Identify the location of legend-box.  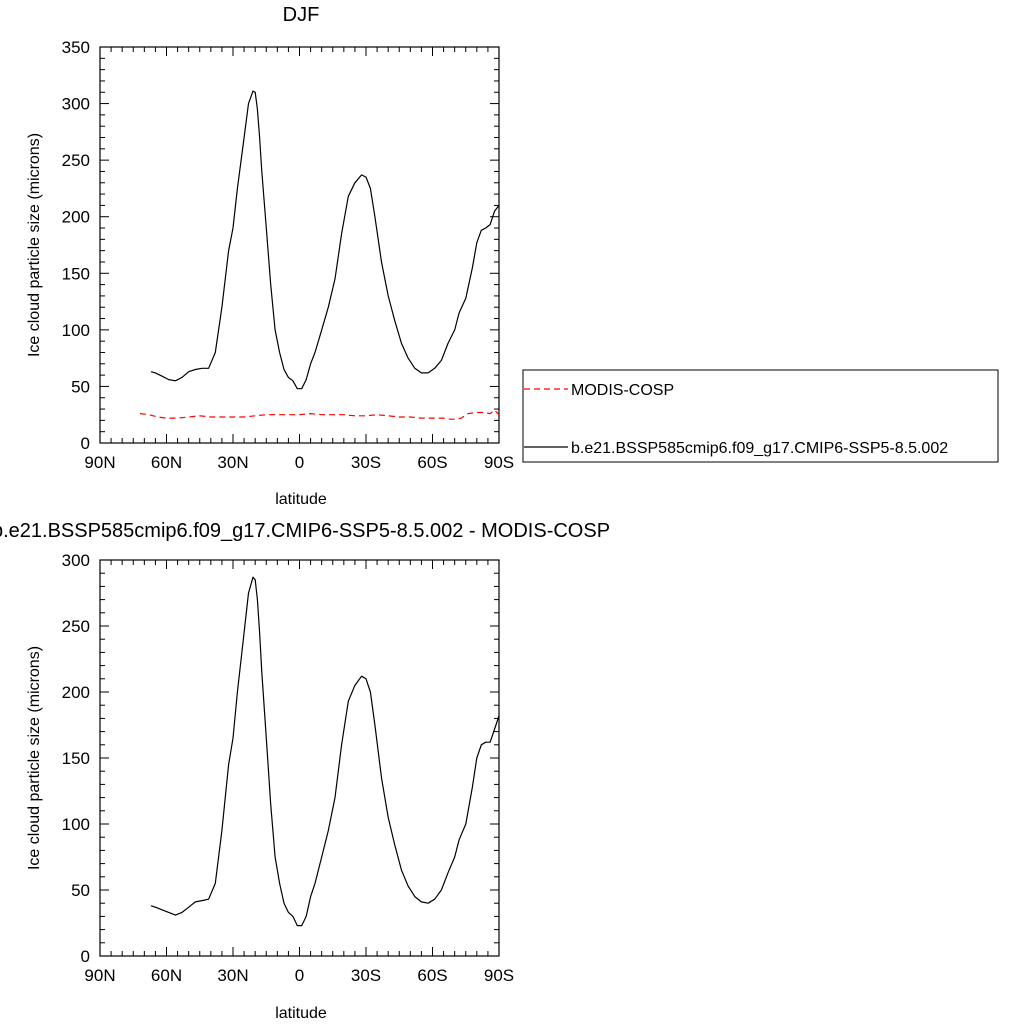
(760, 416).